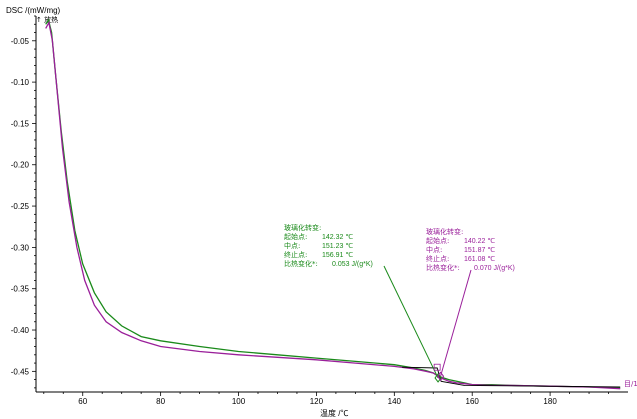 This screenshot has height=419, width=637. What do you see at coordinates (494, 268) in the screenshot?
I see `annotation-row-value: 0.070 J/(g*K)` at bounding box center [494, 268].